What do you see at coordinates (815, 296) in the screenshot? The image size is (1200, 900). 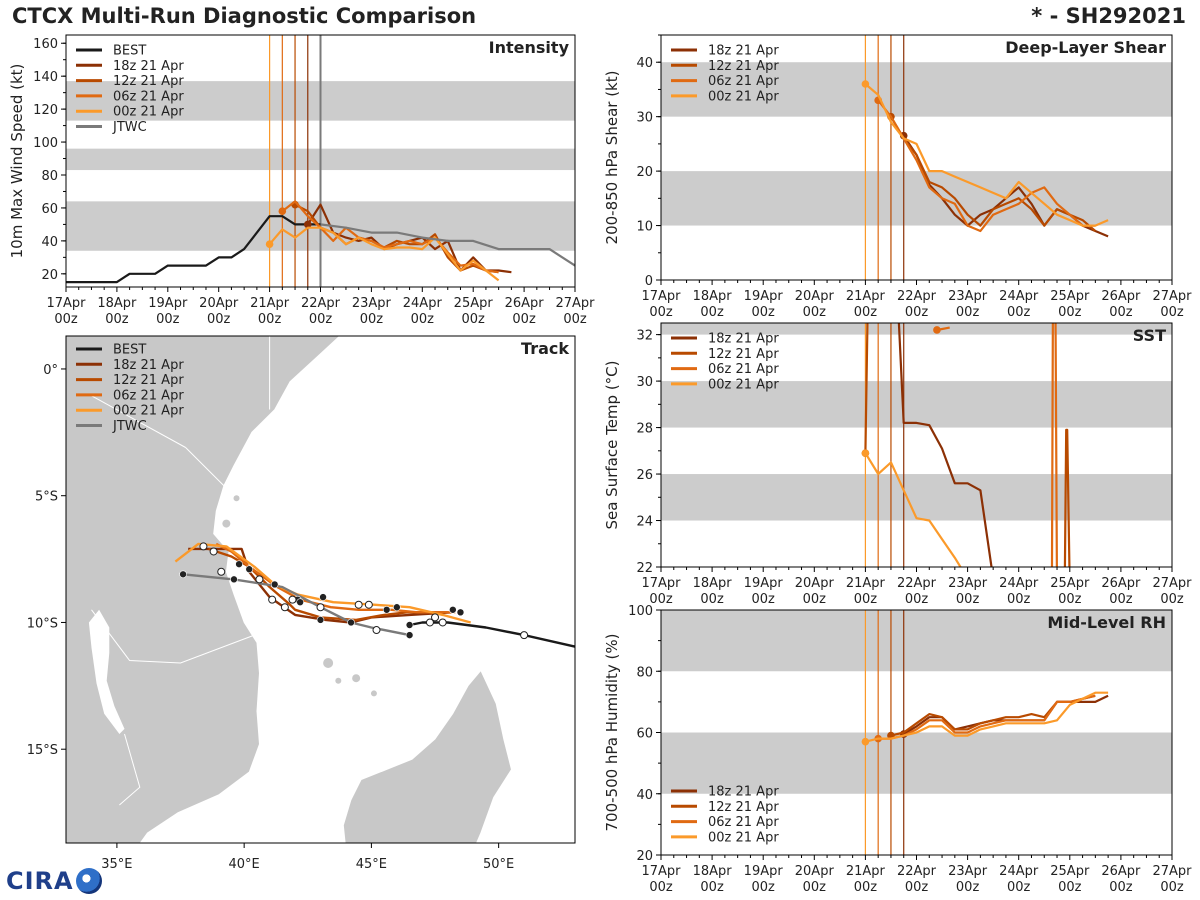 I see `x-tick-label: 20Apr` at bounding box center [815, 296].